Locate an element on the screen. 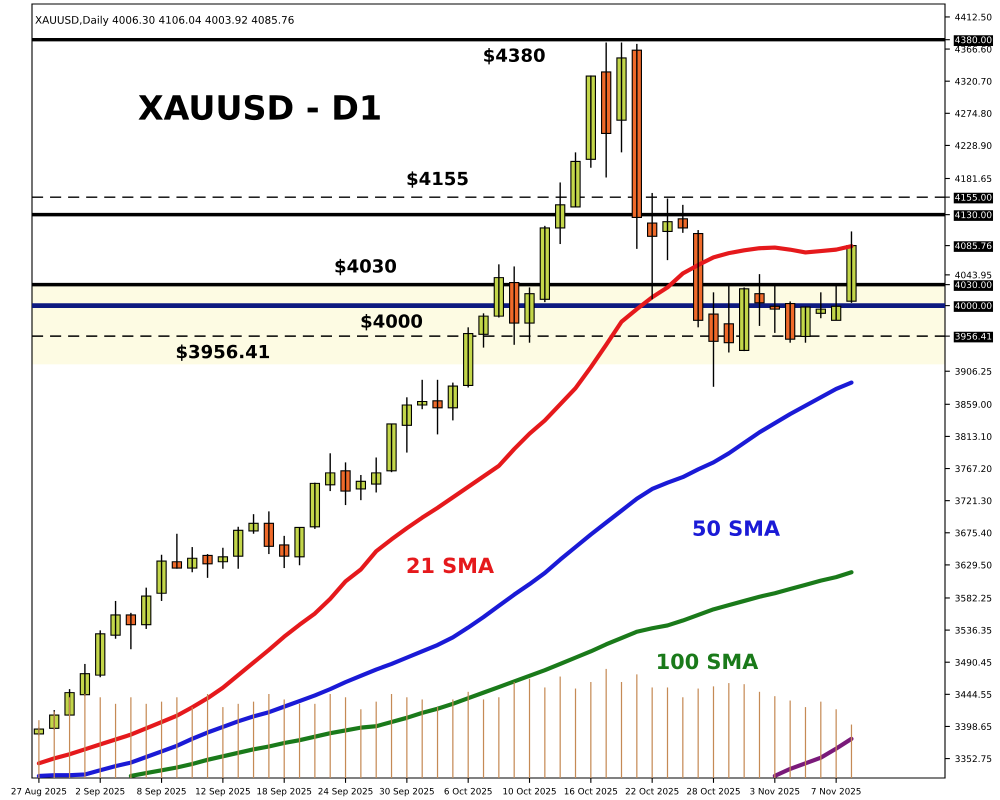 This screenshot has width=1000, height=800. y-tick-label: 3444.55 is located at coordinates (973, 694).